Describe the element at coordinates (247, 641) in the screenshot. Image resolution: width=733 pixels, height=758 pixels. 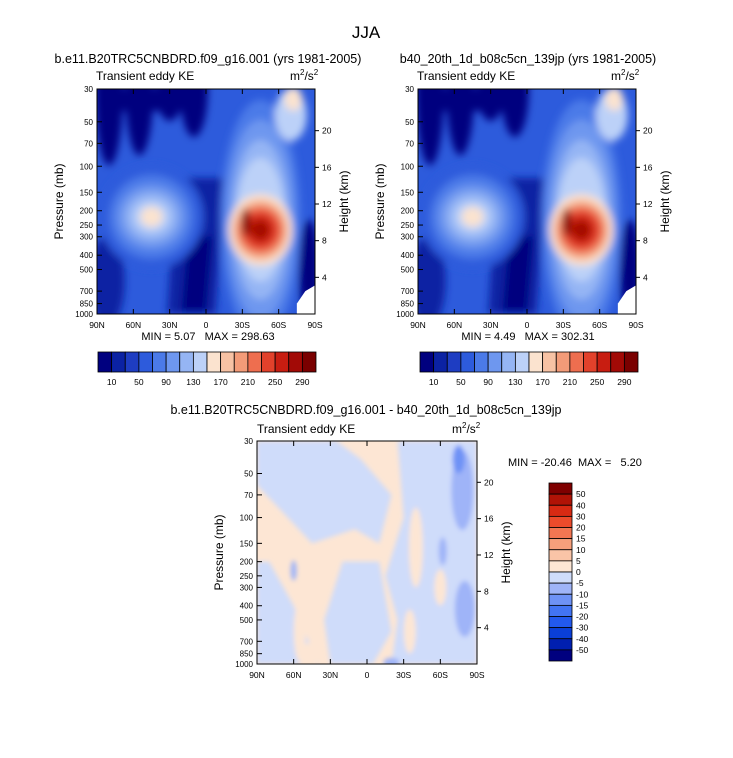
I see `y-tick-label: 700` at that location.